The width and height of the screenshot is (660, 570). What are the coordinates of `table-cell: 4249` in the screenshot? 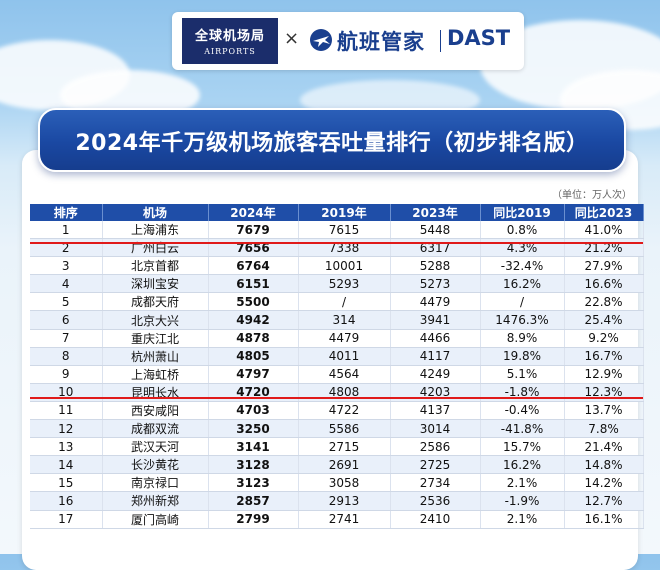 It's located at (435, 374).